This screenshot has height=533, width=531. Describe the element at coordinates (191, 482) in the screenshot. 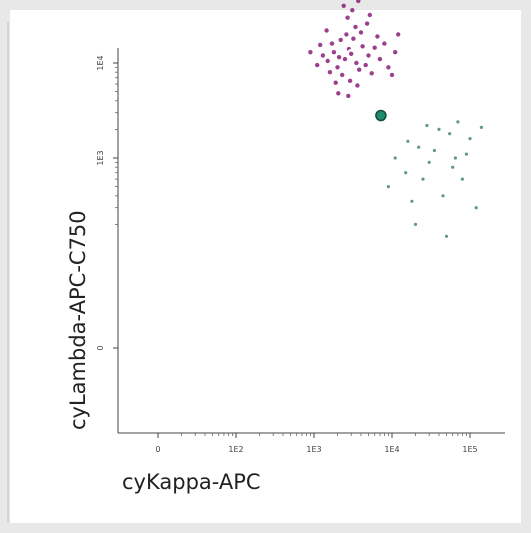

I see `x-axis-title: cyKappa-APC` at that location.